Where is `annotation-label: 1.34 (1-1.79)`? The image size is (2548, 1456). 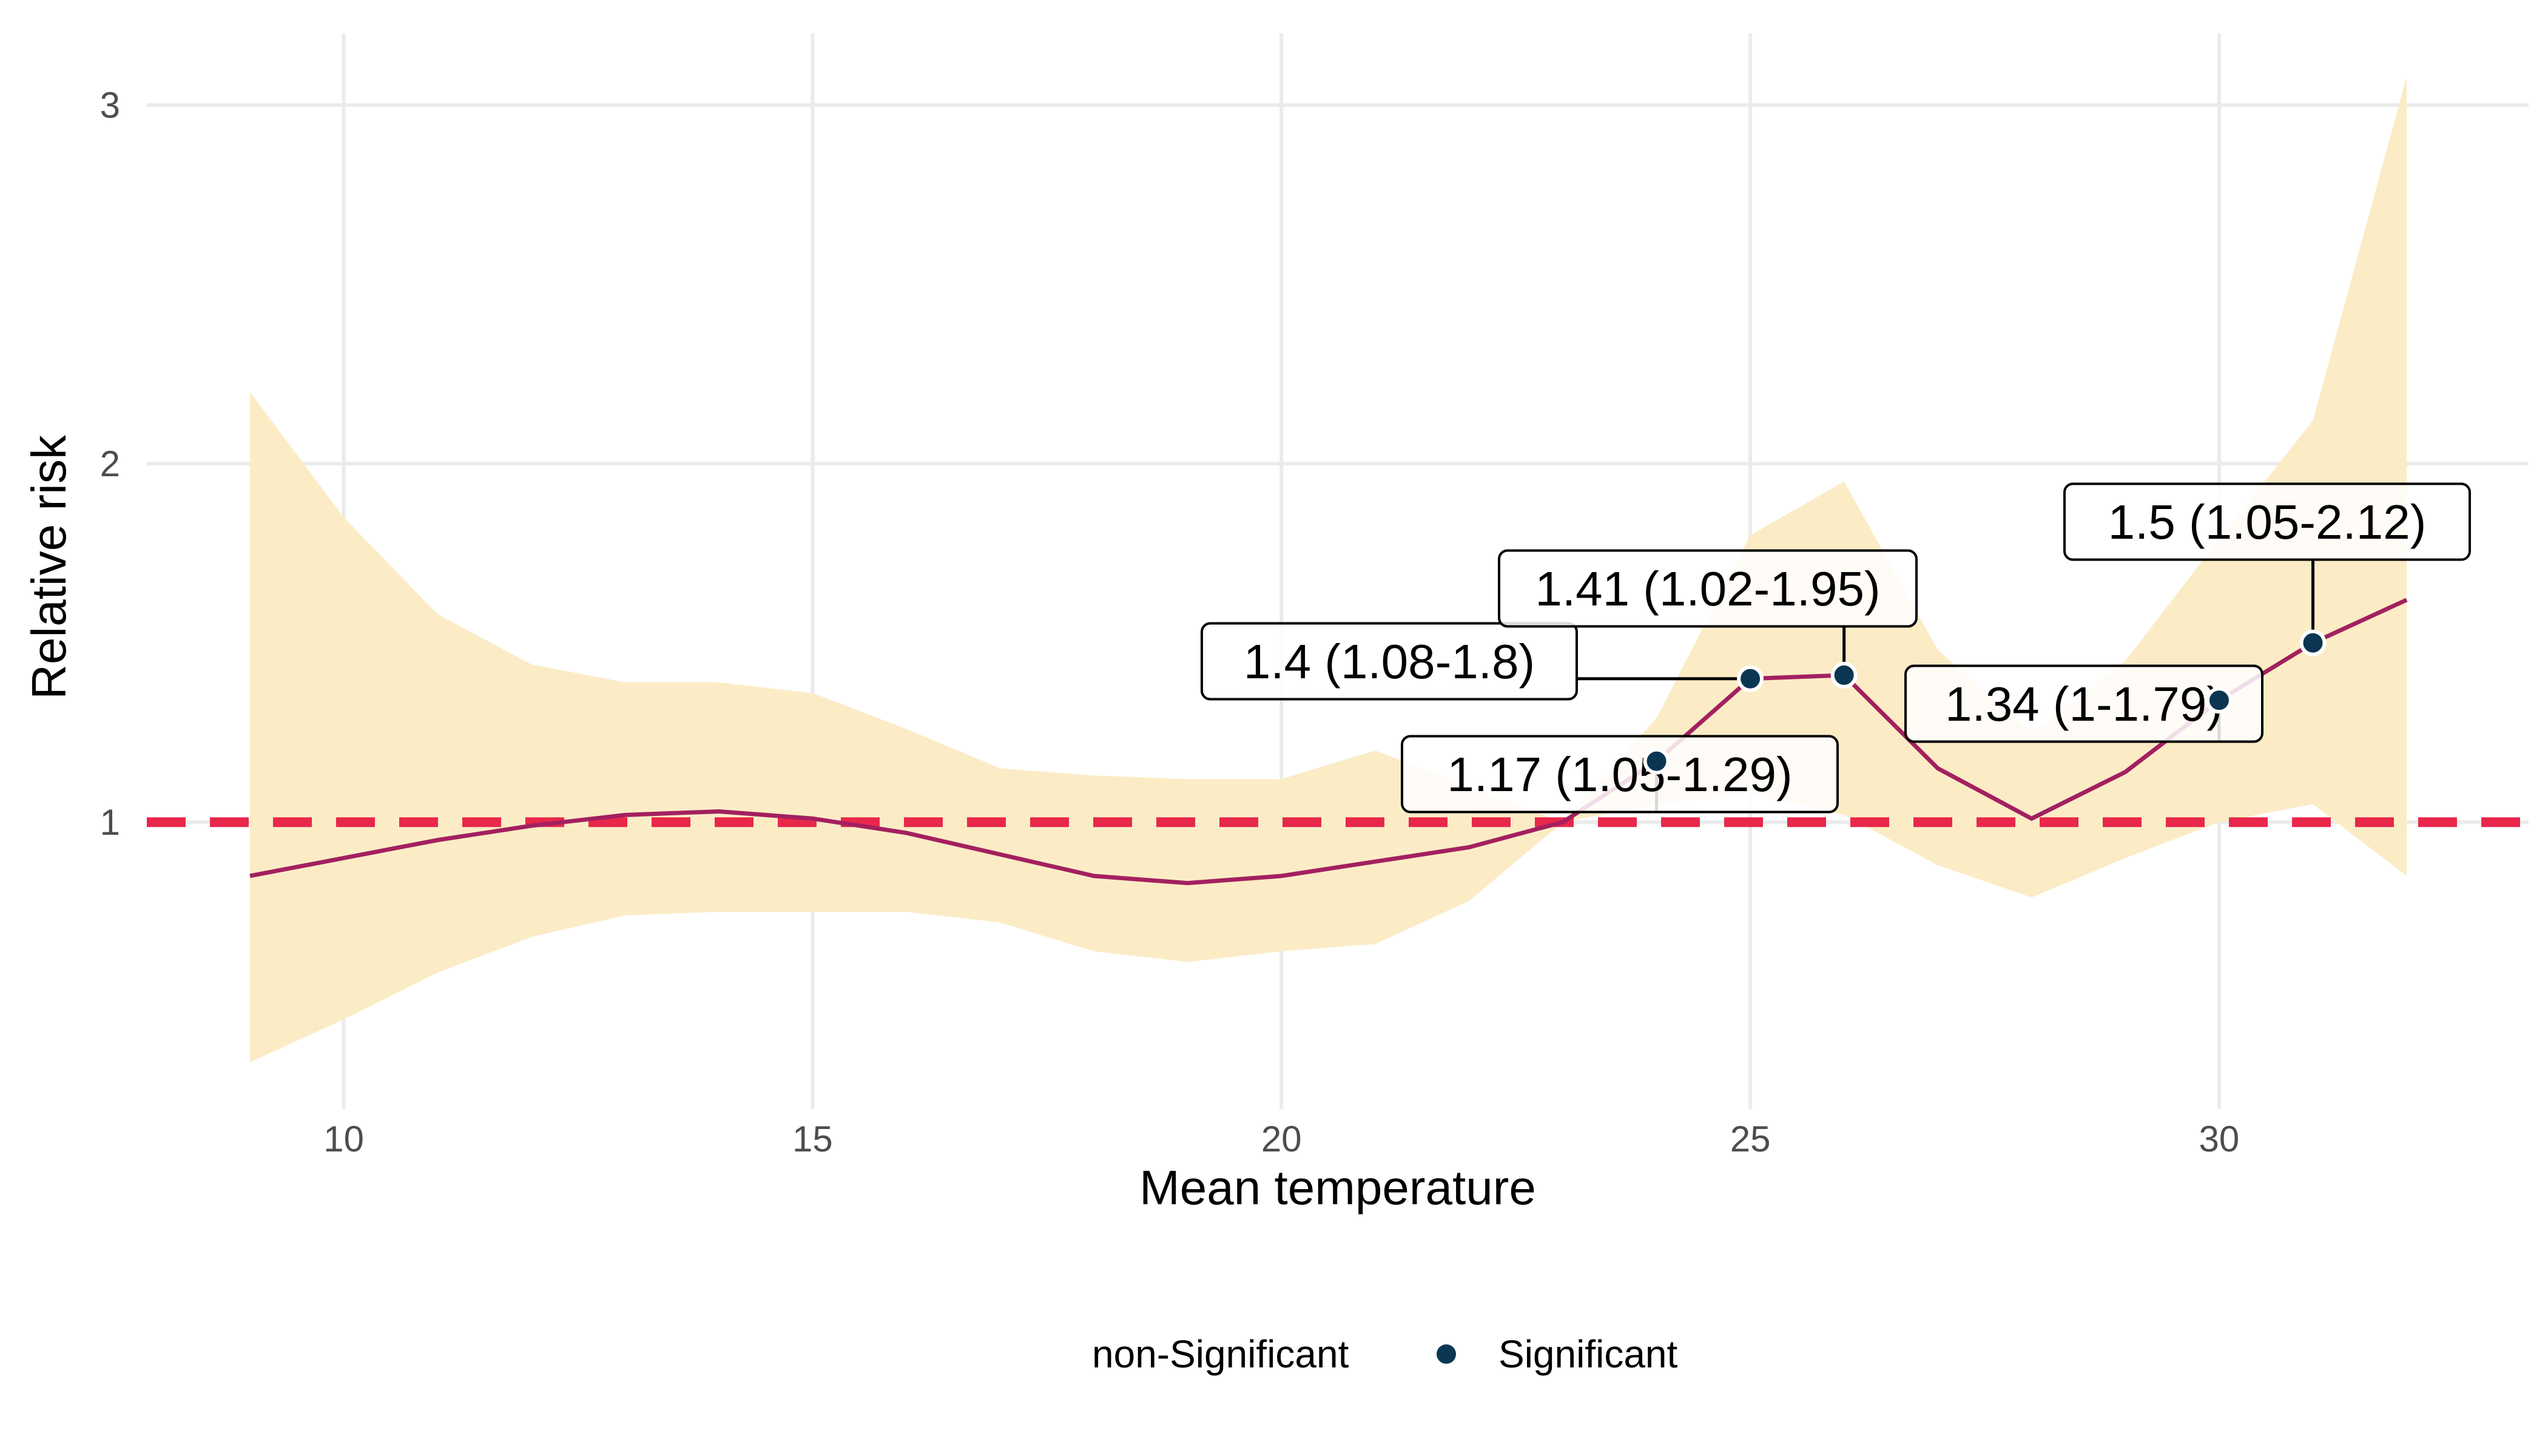 annotation-label: 1.34 (1-1.79) is located at coordinates (2083, 703).